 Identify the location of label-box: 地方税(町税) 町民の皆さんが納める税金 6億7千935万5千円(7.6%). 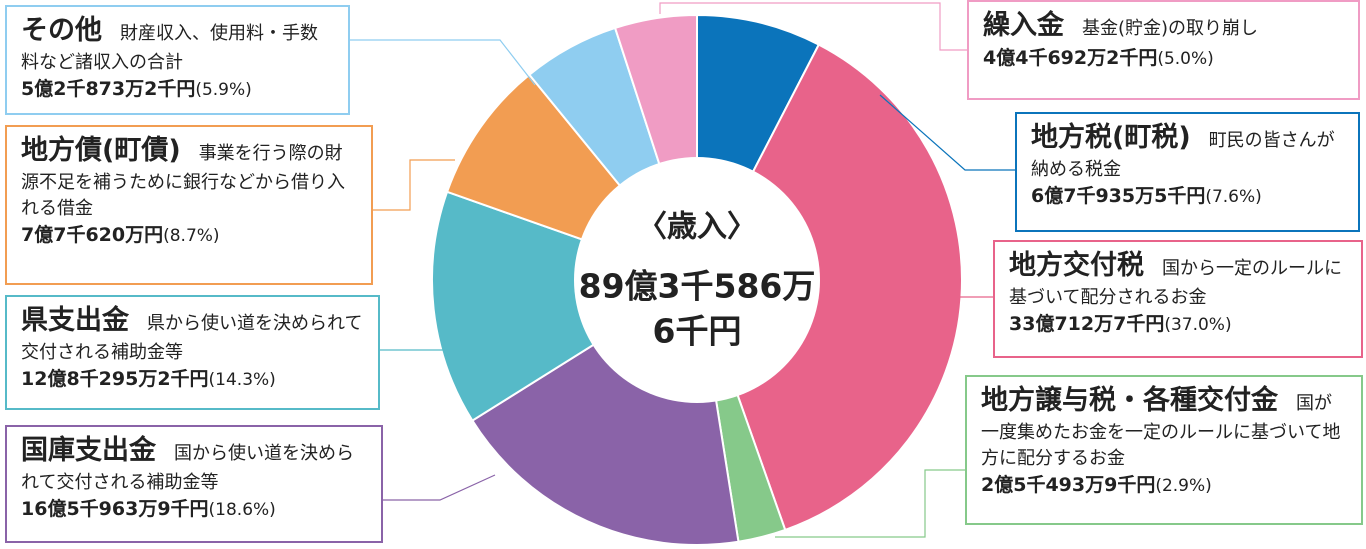
(1187, 172).